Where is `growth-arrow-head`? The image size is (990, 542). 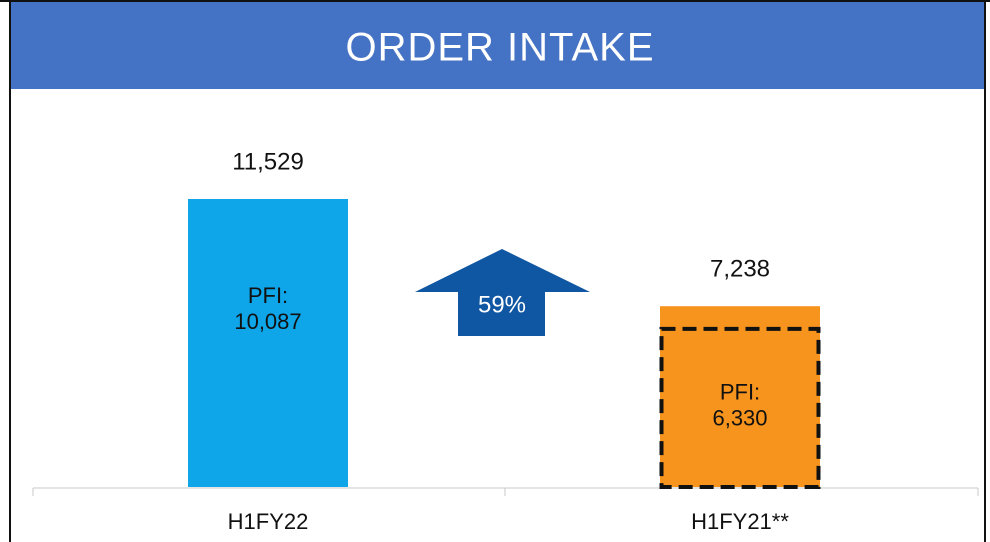 growth-arrow-head is located at coordinates (502, 270).